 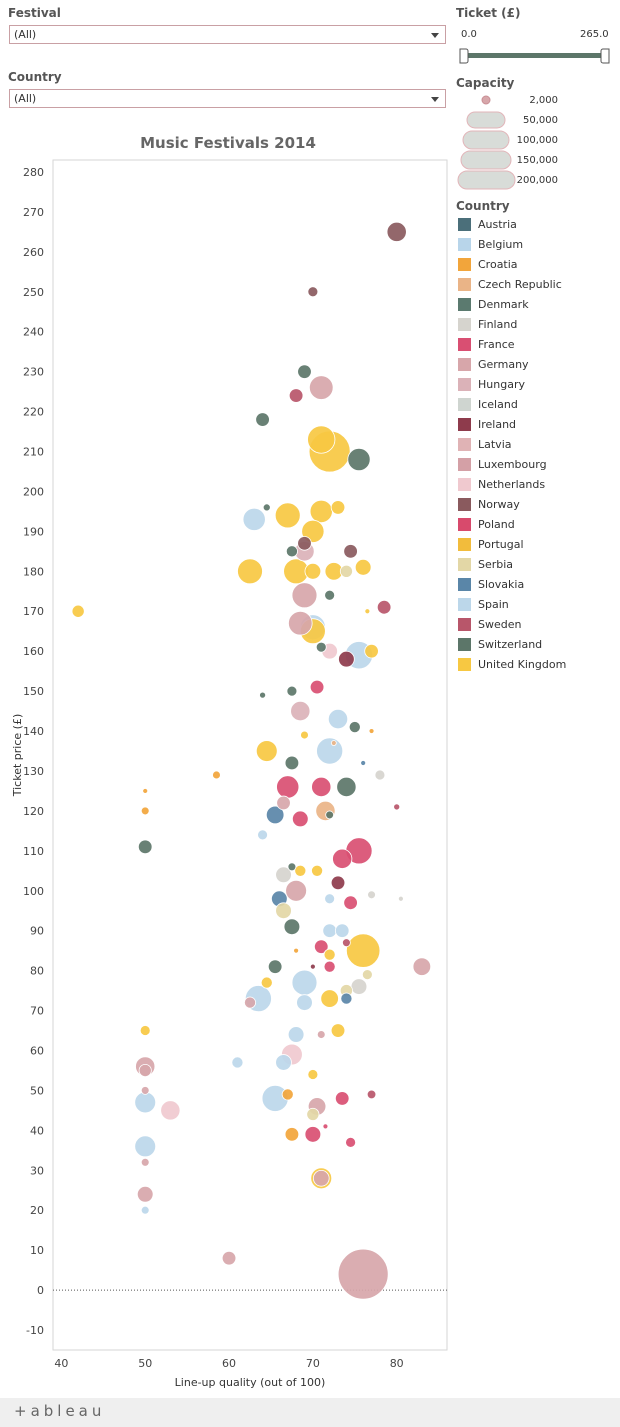 What do you see at coordinates (485, 564) in the screenshot?
I see `legend-item: Serbia` at bounding box center [485, 564].